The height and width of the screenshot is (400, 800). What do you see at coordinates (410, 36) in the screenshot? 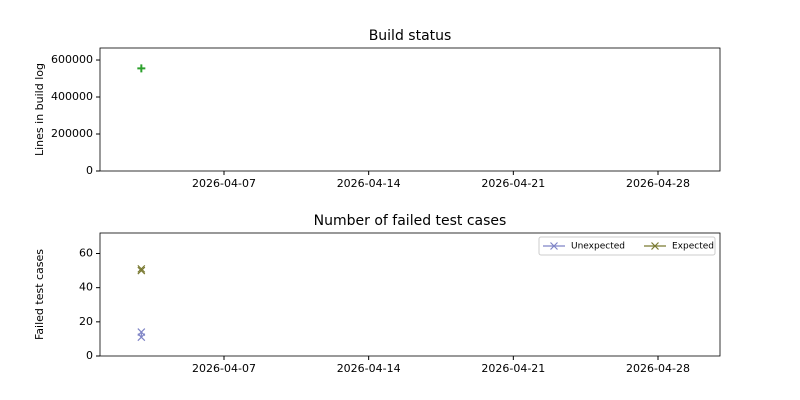
I see `chart-title: Build status` at bounding box center [410, 36].